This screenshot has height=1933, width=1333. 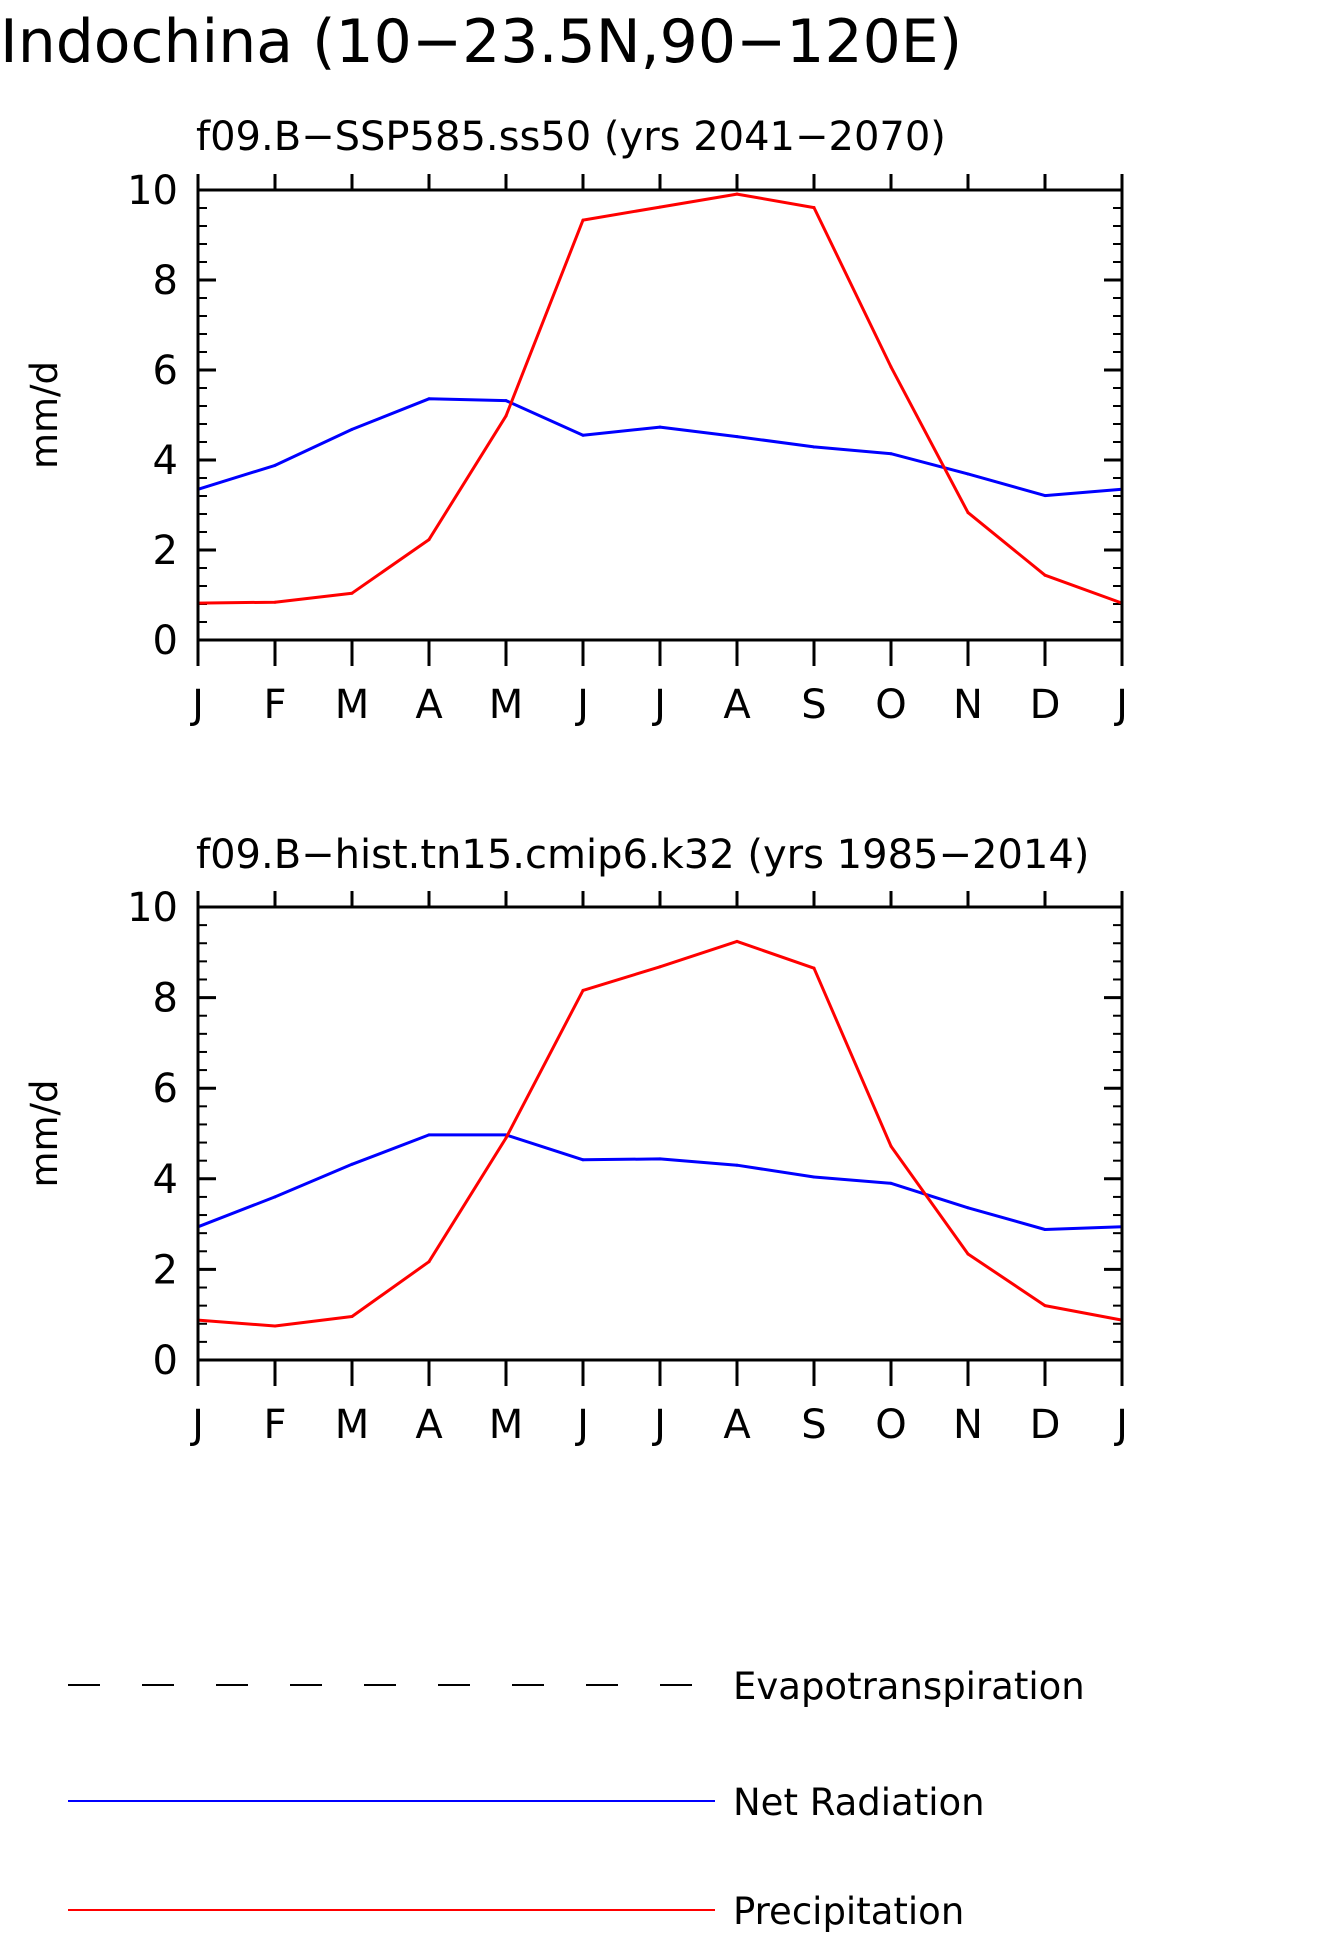 I want to click on chart-title: f09.B−SSP585.ss50 (yrs 2041−2070), so click(x=571, y=137).